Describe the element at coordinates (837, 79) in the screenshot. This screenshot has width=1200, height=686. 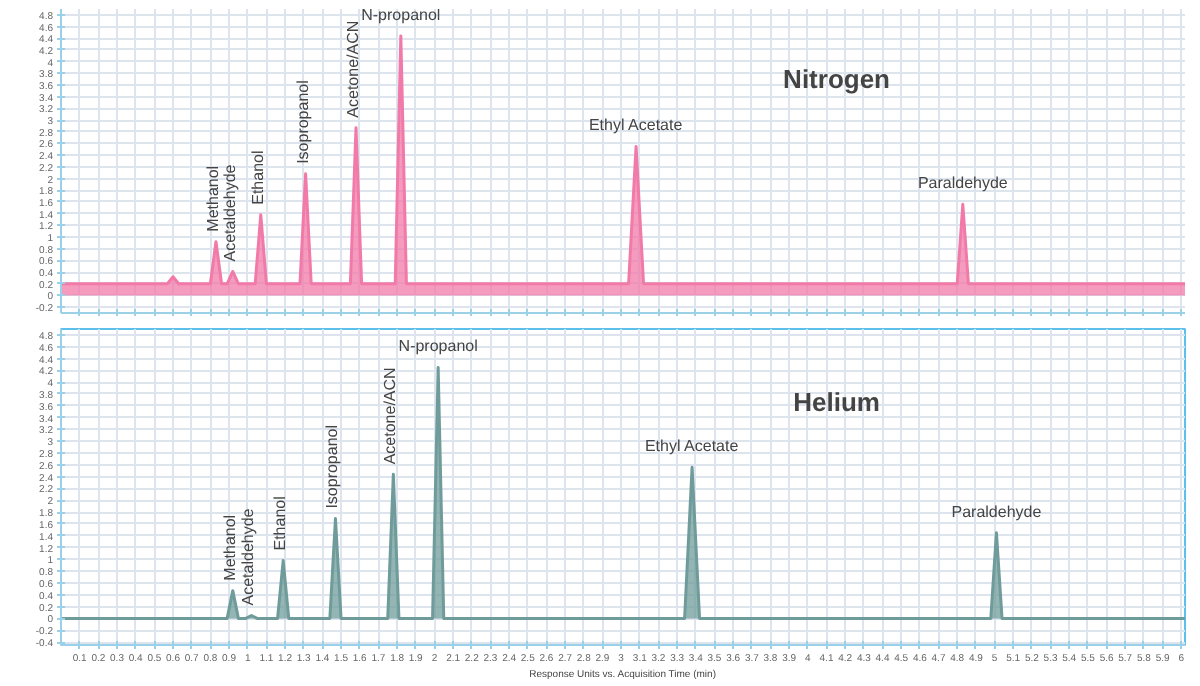
I see `text: Nitrogen` at that location.